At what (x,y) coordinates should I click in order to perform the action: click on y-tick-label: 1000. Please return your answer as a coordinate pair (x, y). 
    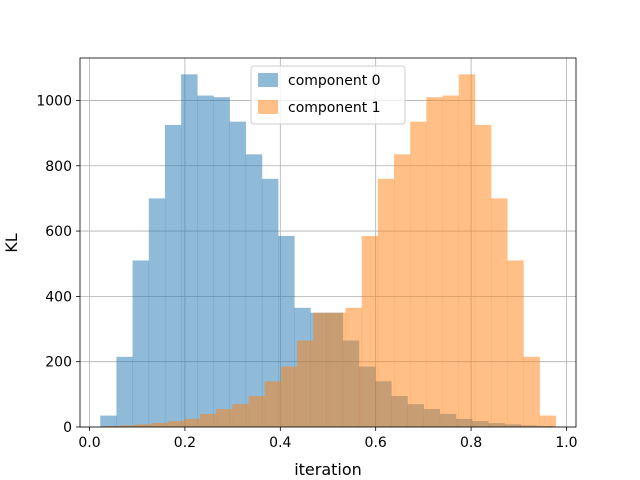
    Looking at the image, I should click on (54, 101).